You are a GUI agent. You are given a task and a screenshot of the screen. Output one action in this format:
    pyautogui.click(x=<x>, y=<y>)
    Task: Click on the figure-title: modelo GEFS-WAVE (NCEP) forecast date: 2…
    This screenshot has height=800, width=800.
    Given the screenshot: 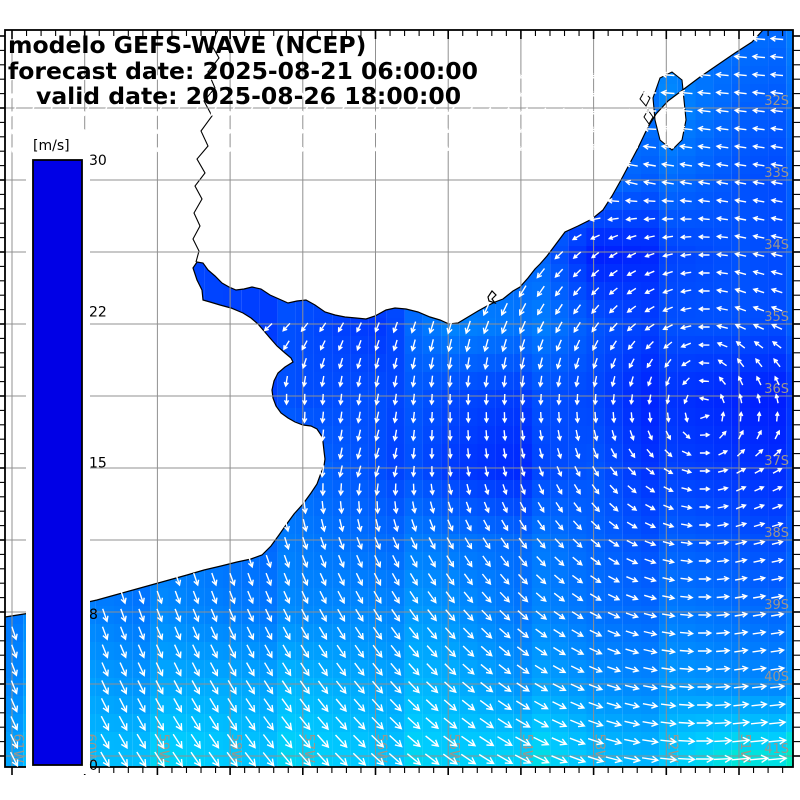 What is the action you would take?
    pyautogui.click(x=243, y=70)
    